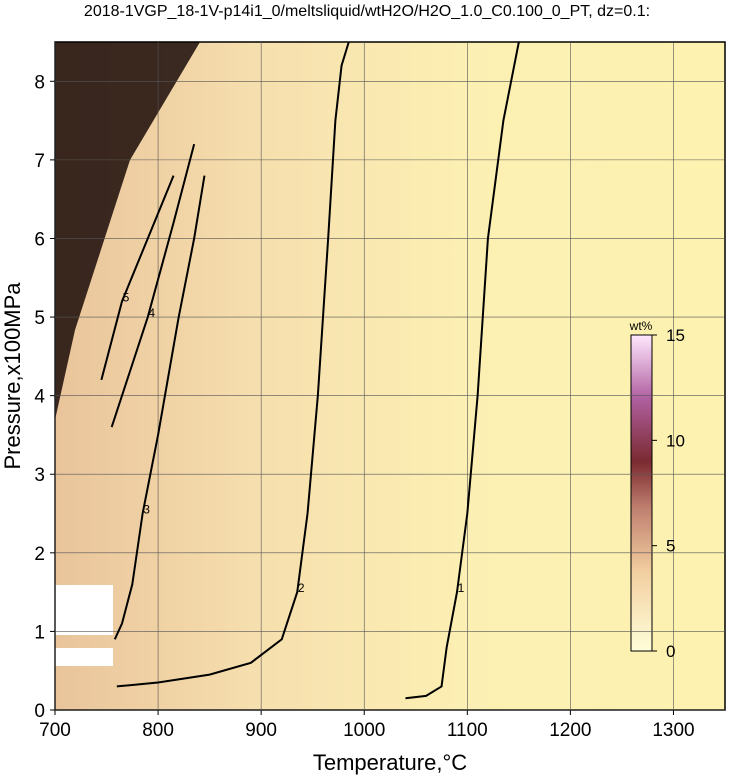 This screenshot has width=734, height=781. What do you see at coordinates (364, 730) in the screenshot?
I see `x-tick-label: 1000` at bounding box center [364, 730].